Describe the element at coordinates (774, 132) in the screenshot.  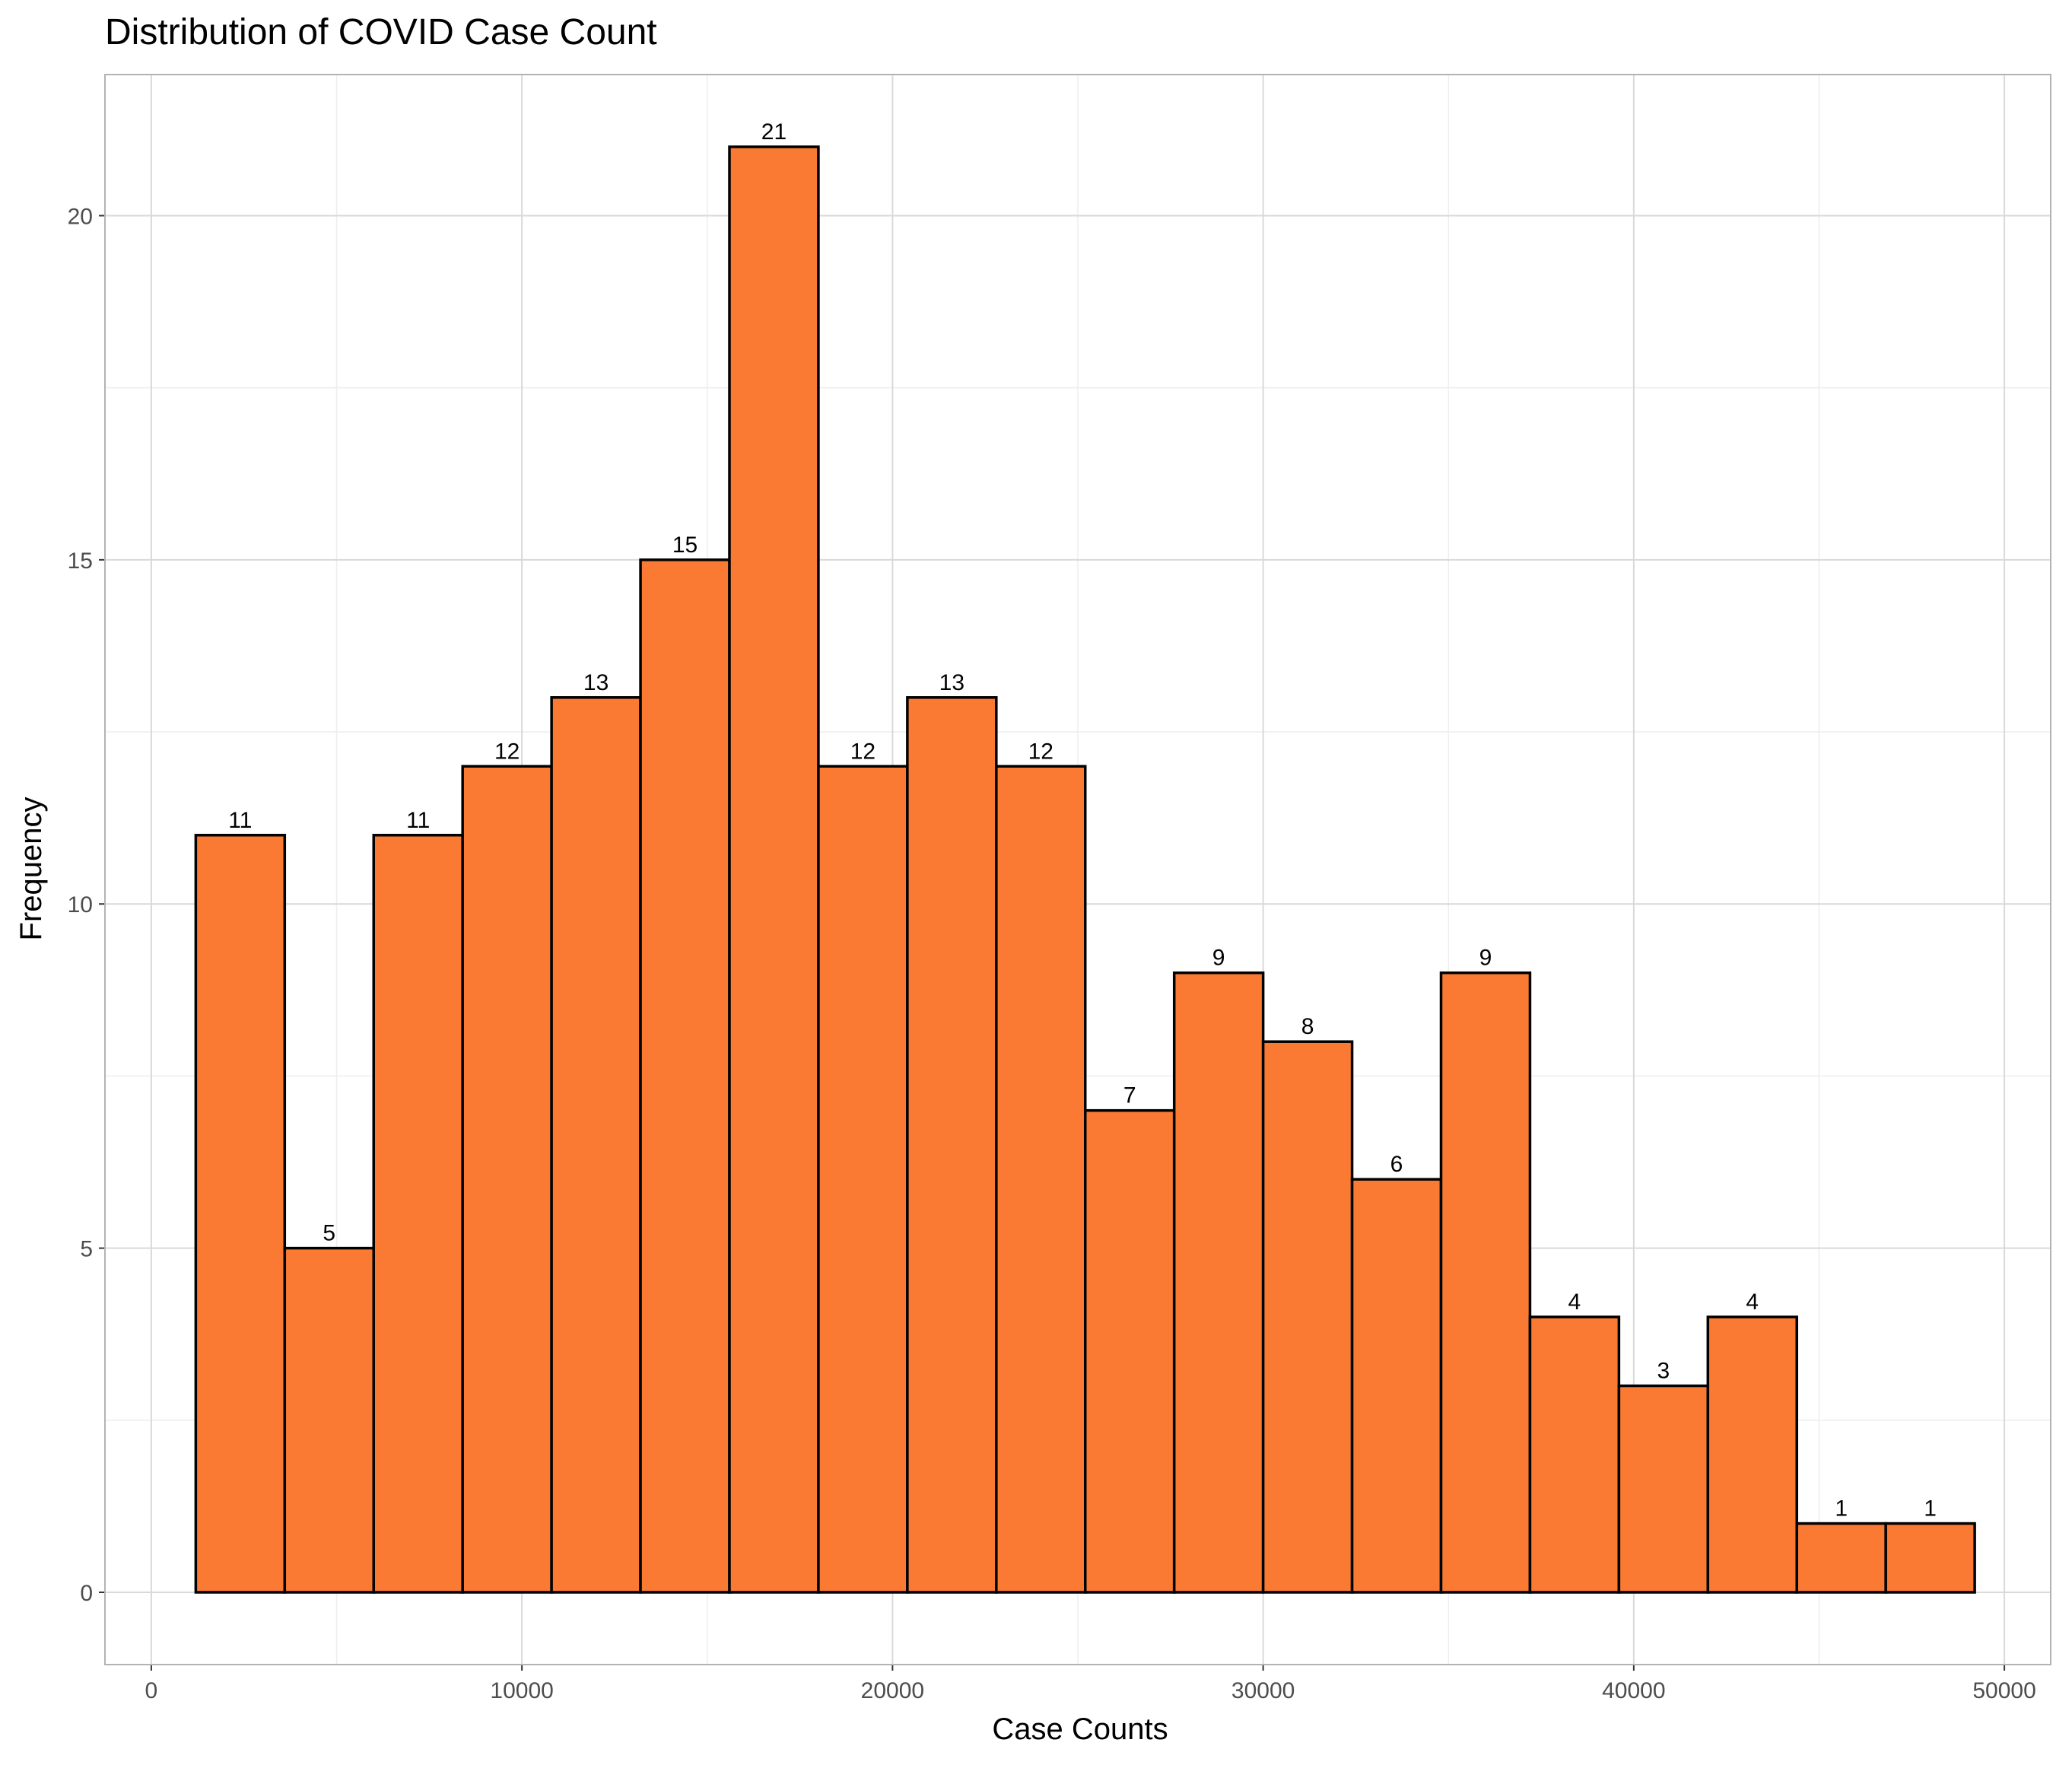
I see `bar-value-label: 21` at that location.